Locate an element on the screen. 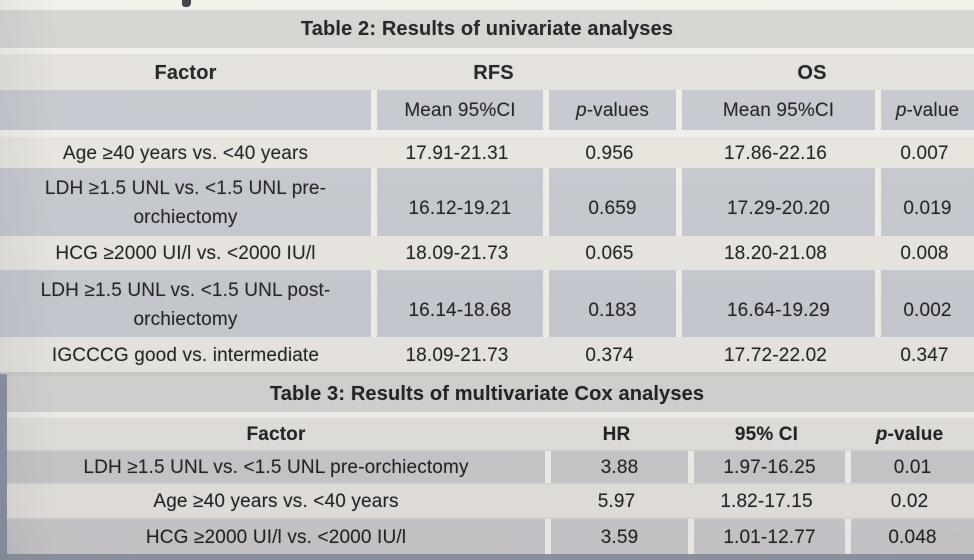 The image size is (974, 560). t3-row2-hr: 5.97 is located at coordinates (616, 501).